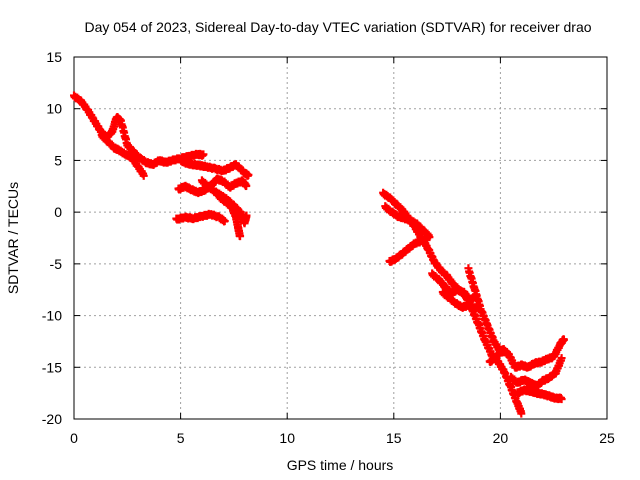 The image size is (640, 480). I want to click on x-tick-label: 15, so click(394, 438).